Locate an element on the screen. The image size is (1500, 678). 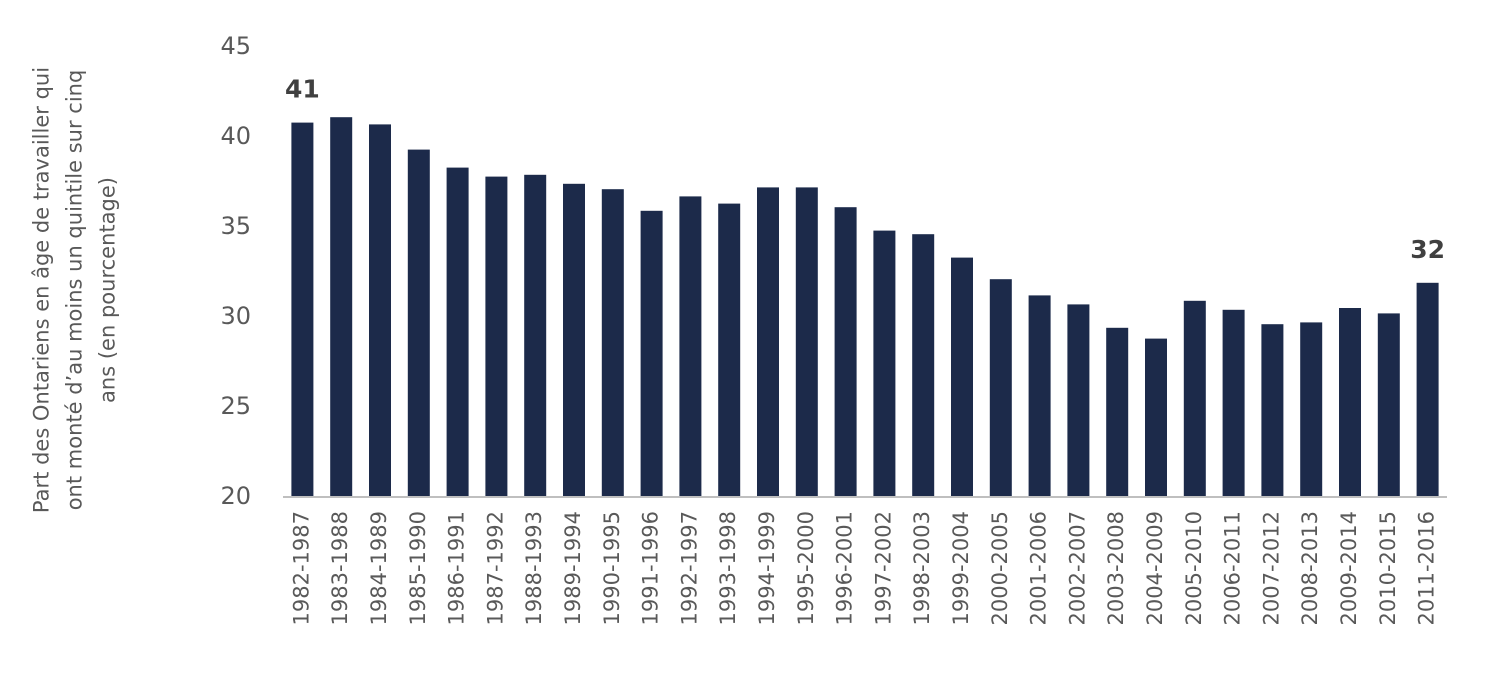
y-tick-label: 45 is located at coordinates (235, 46).